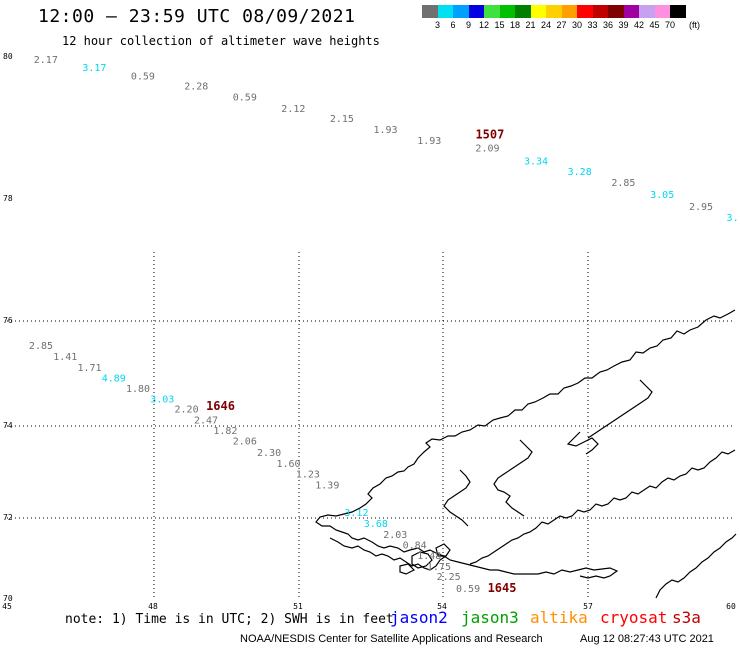 The width and height of the screenshot is (740, 650). I want to click on wave-height-label: 2.09, so click(487, 148).